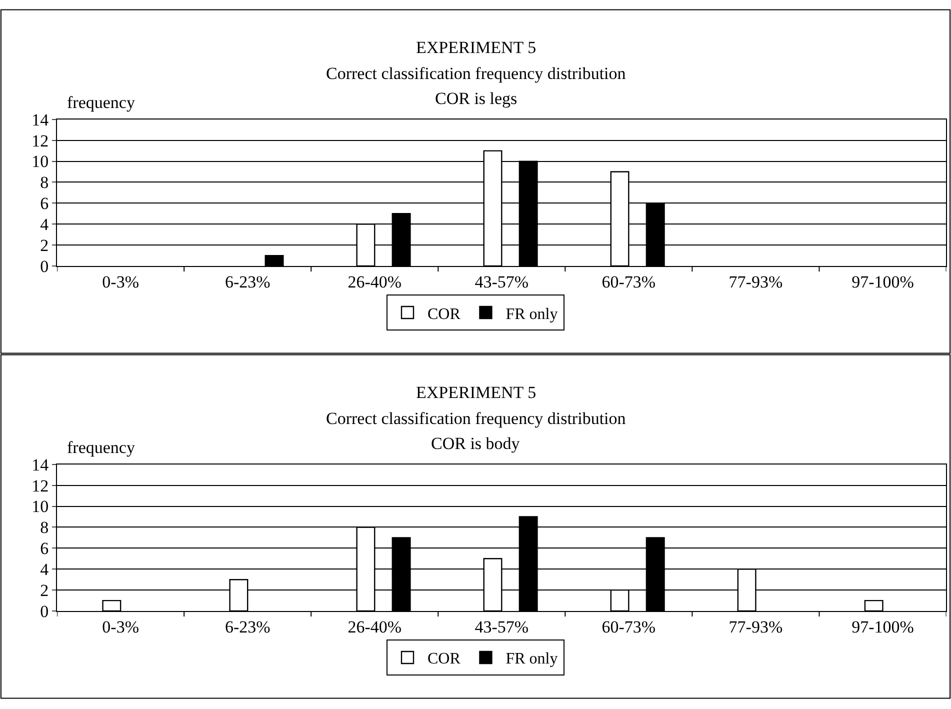 The height and width of the screenshot is (709, 951). What do you see at coordinates (476, 431) in the screenshot?
I see `chart-subtitle: Correct classification frequency distribution COR is body` at bounding box center [476, 431].